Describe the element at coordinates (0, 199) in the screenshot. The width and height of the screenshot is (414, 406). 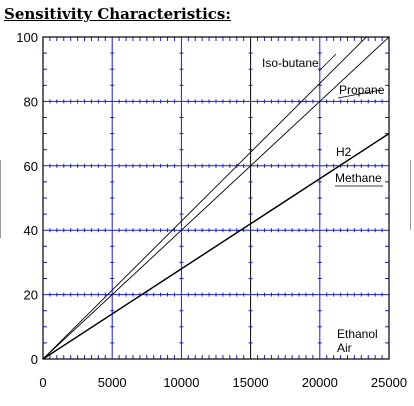
I see `left-edge-mark` at that location.